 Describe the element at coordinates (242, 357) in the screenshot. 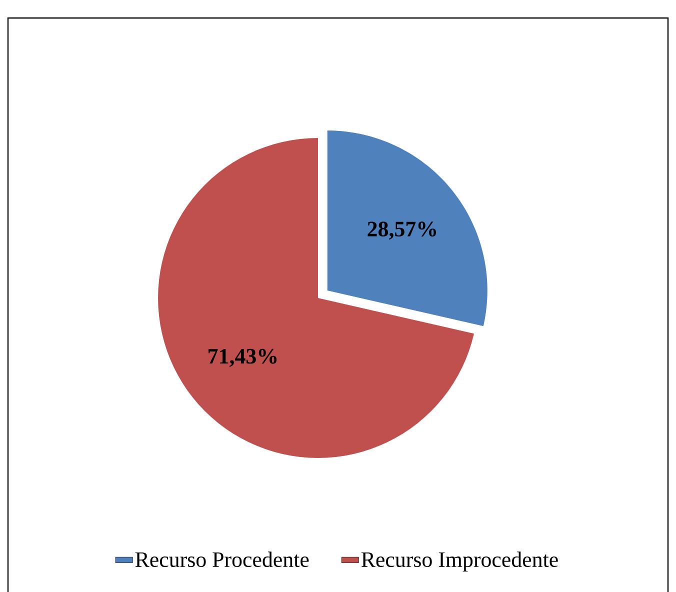

I see `data-label: 71,43%` at that location.